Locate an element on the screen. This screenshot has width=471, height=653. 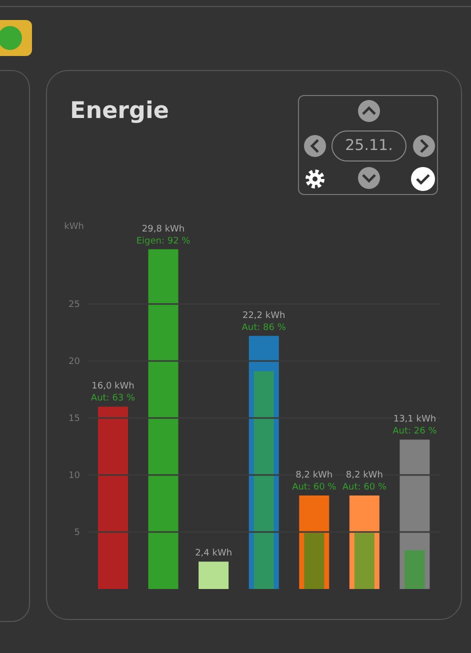
y-tick-label: 5 is located at coordinates (77, 533).